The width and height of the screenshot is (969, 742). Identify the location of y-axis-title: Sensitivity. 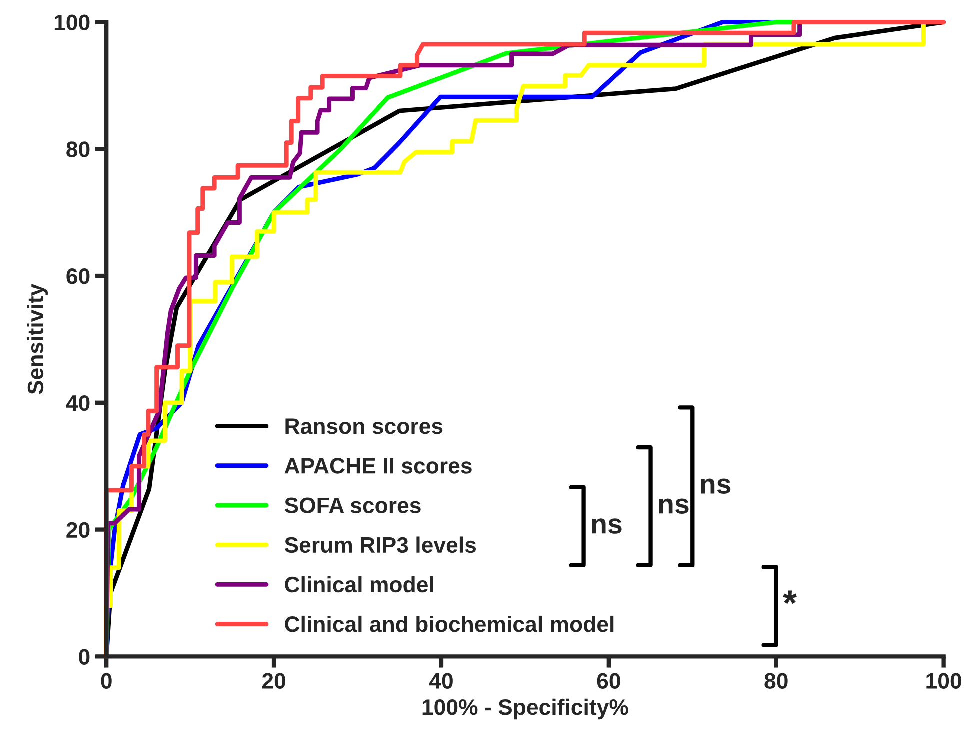
(37, 339).